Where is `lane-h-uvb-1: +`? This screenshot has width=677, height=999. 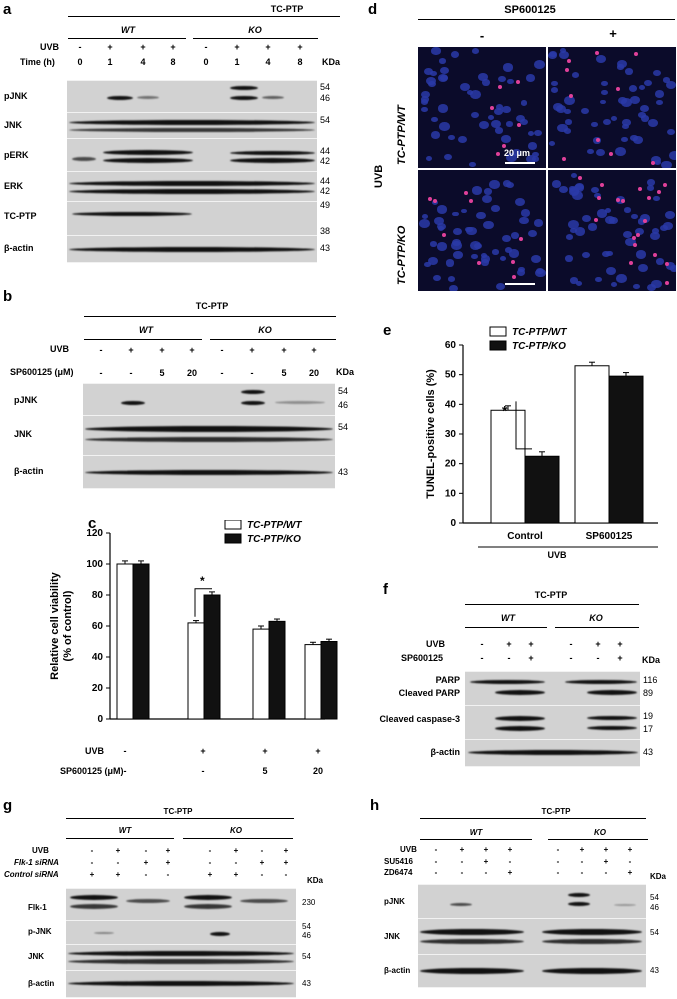 lane-h-uvb-1: + is located at coordinates (462, 849).